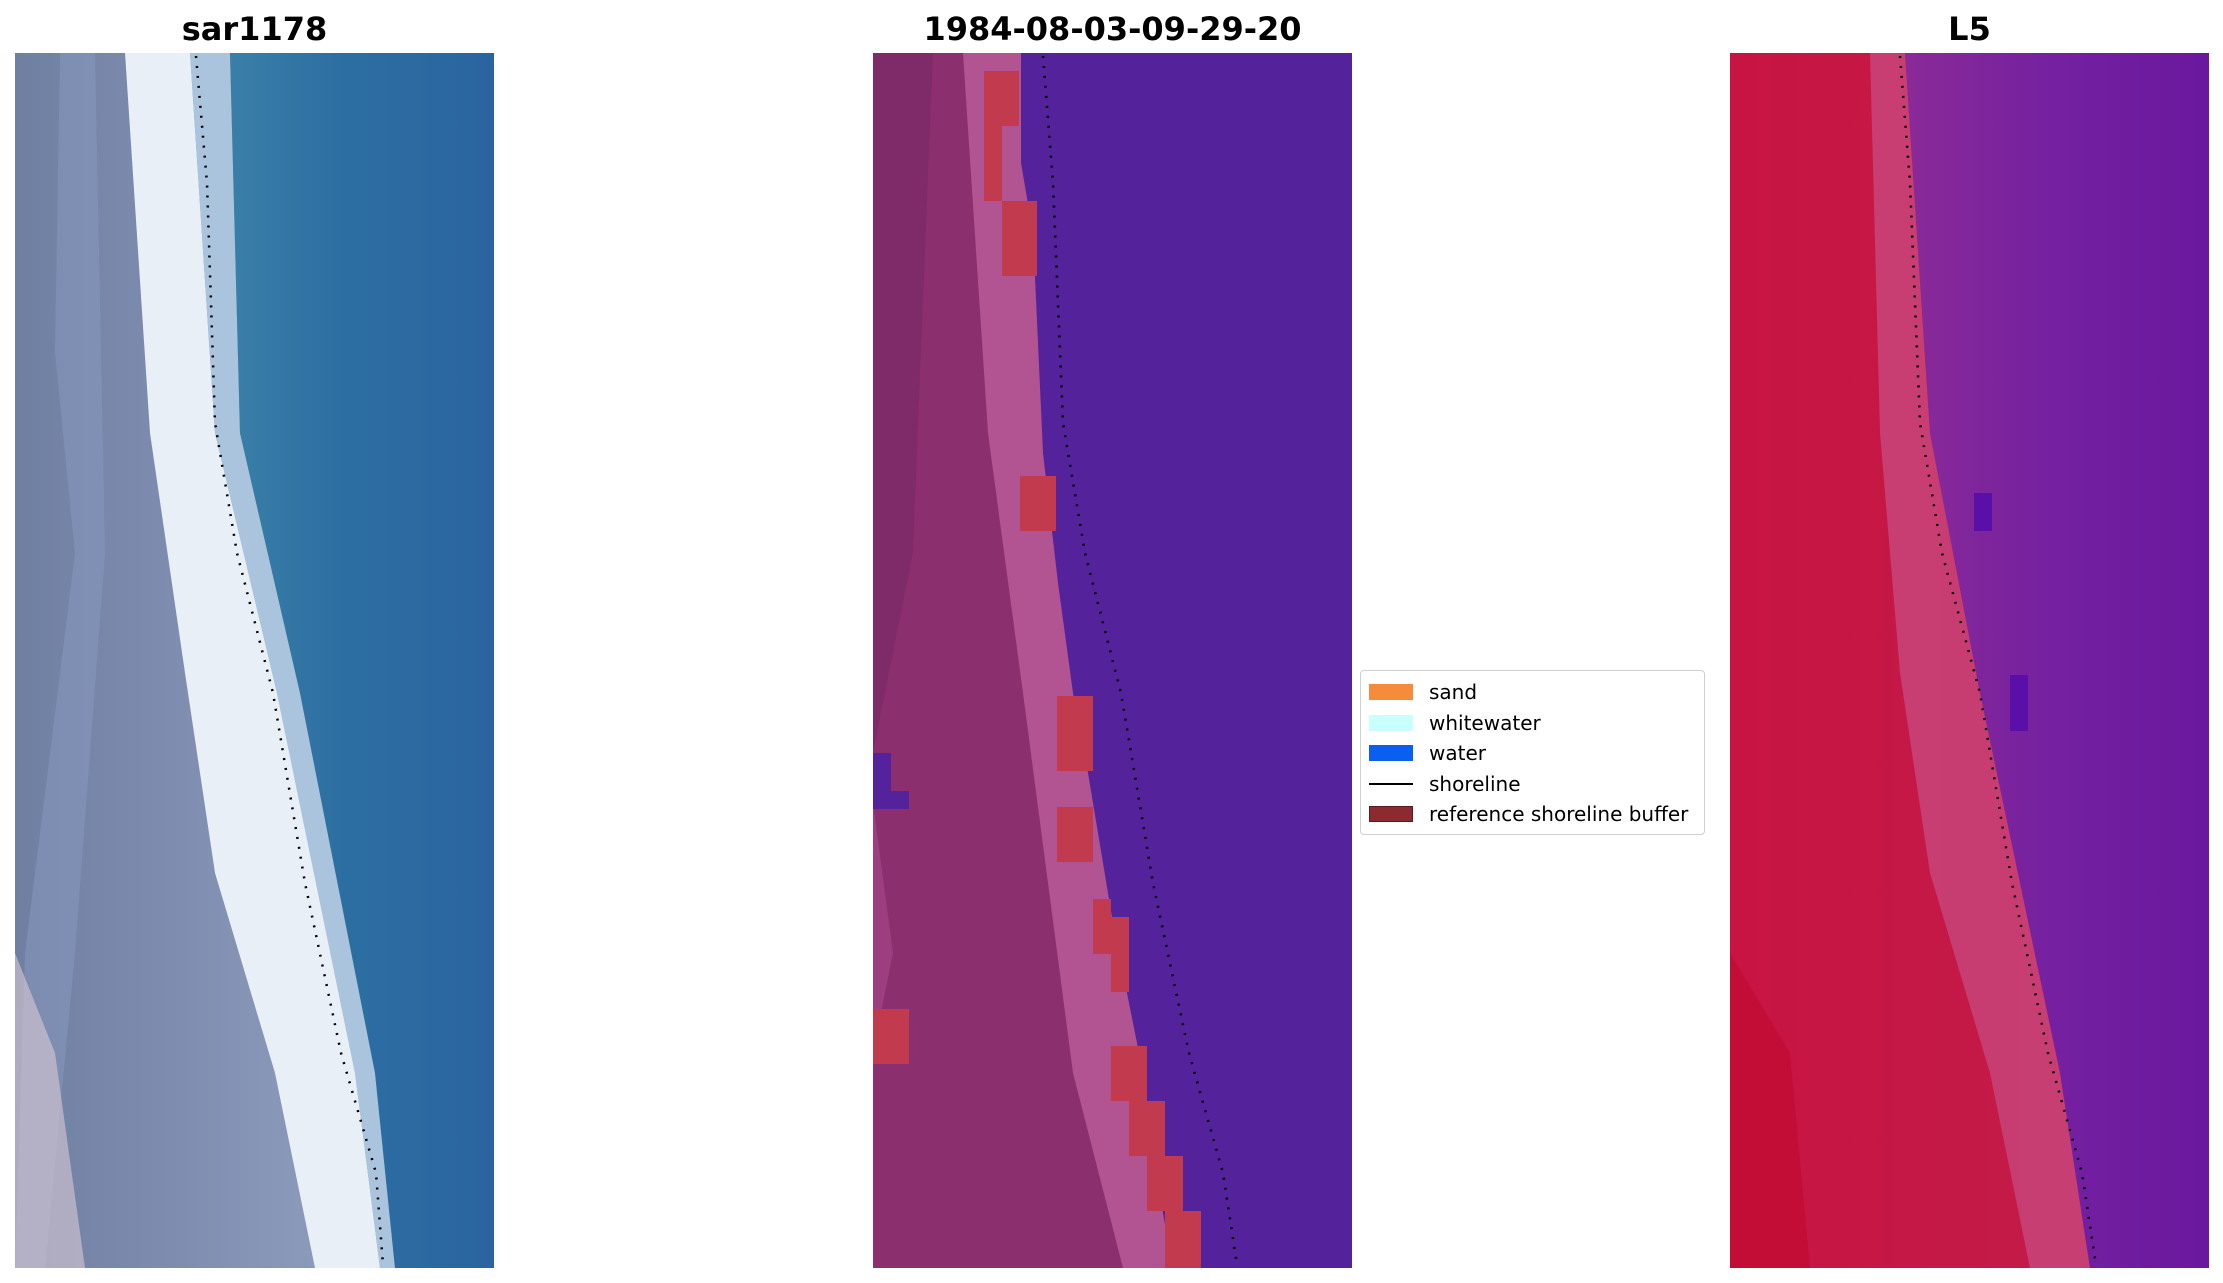  What do you see at coordinates (1186, 660) in the screenshot?
I see `class-water-area` at bounding box center [1186, 660].